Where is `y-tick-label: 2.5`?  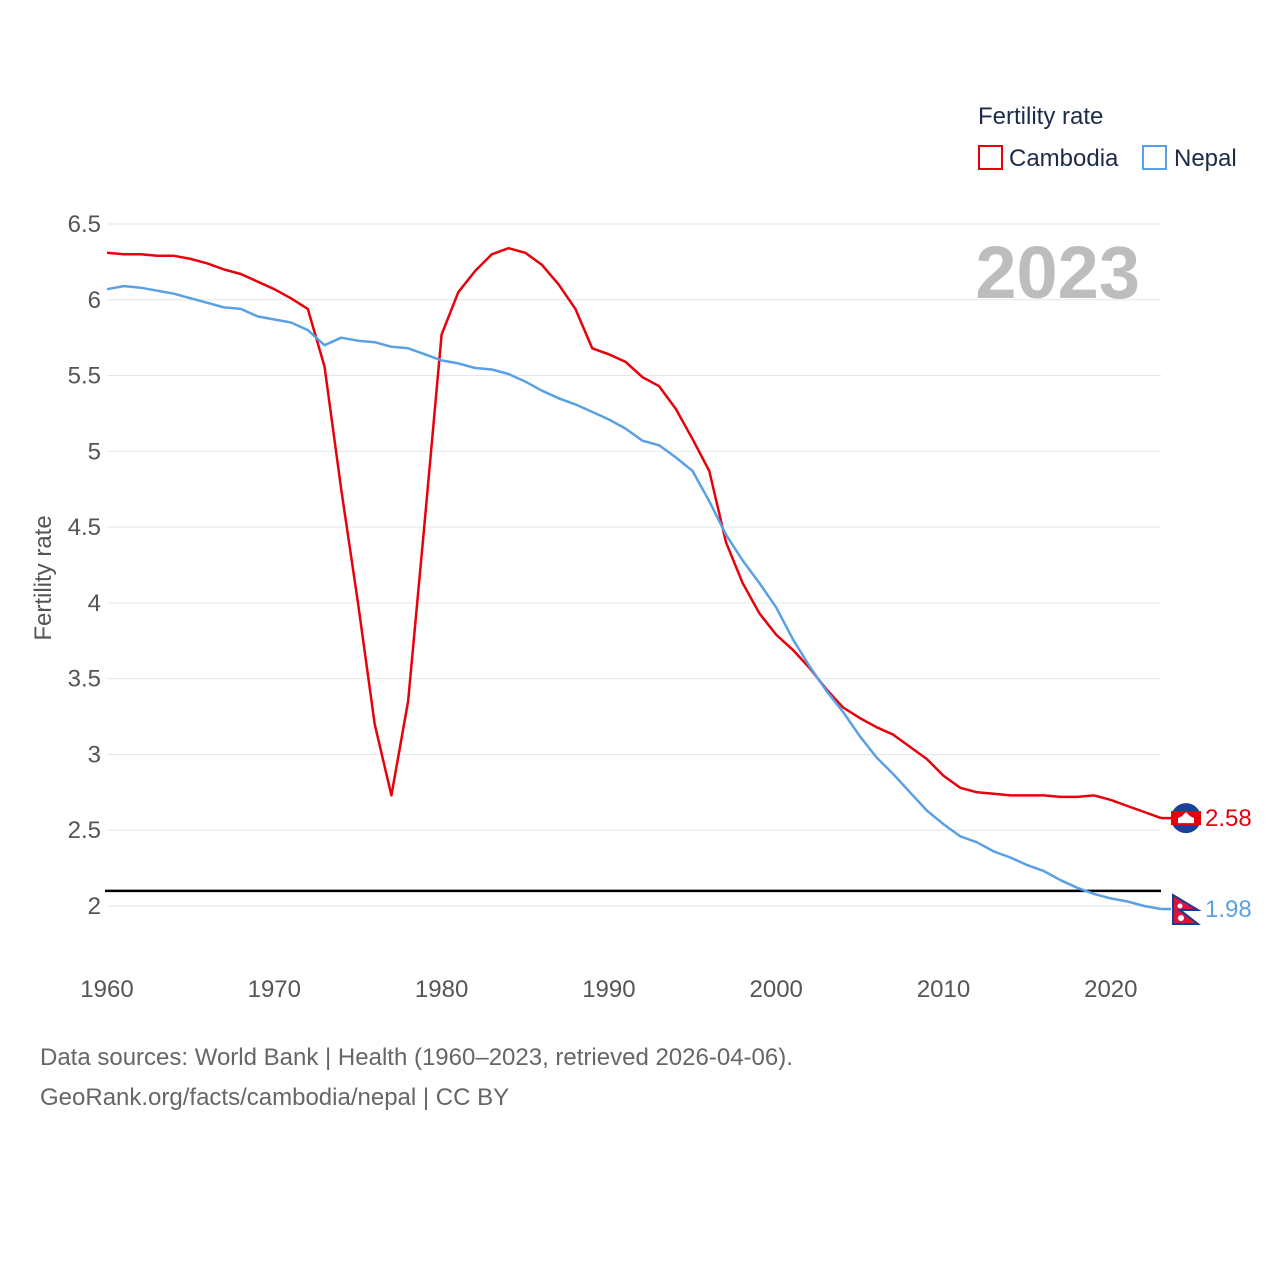 y-tick-label: 2.5 is located at coordinates (84, 830).